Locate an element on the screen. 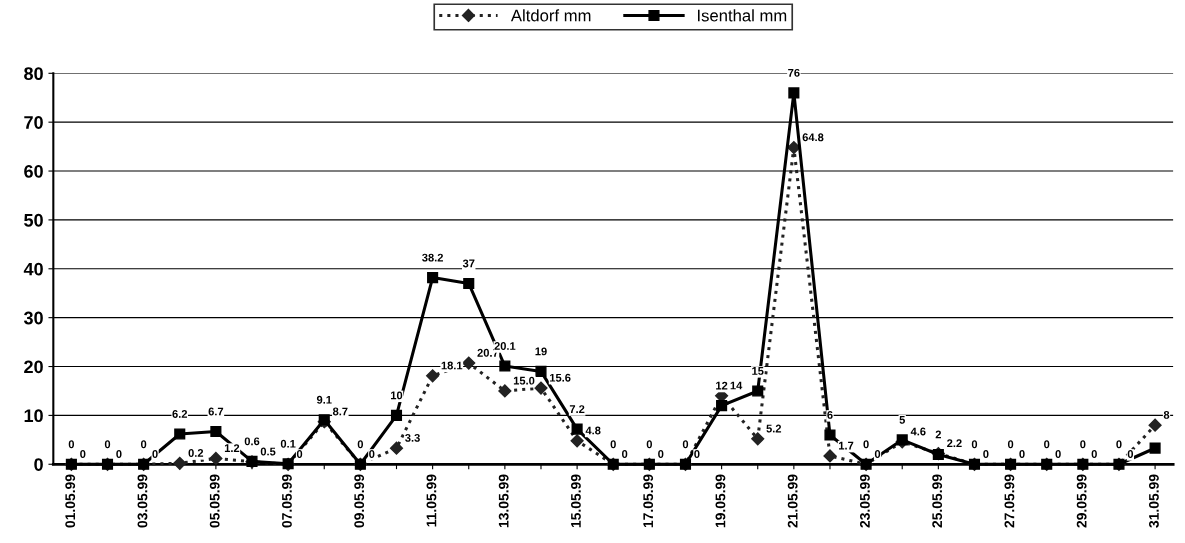 This screenshot has height=543, width=1185. data-label: 15.6 is located at coordinates (560, 377).